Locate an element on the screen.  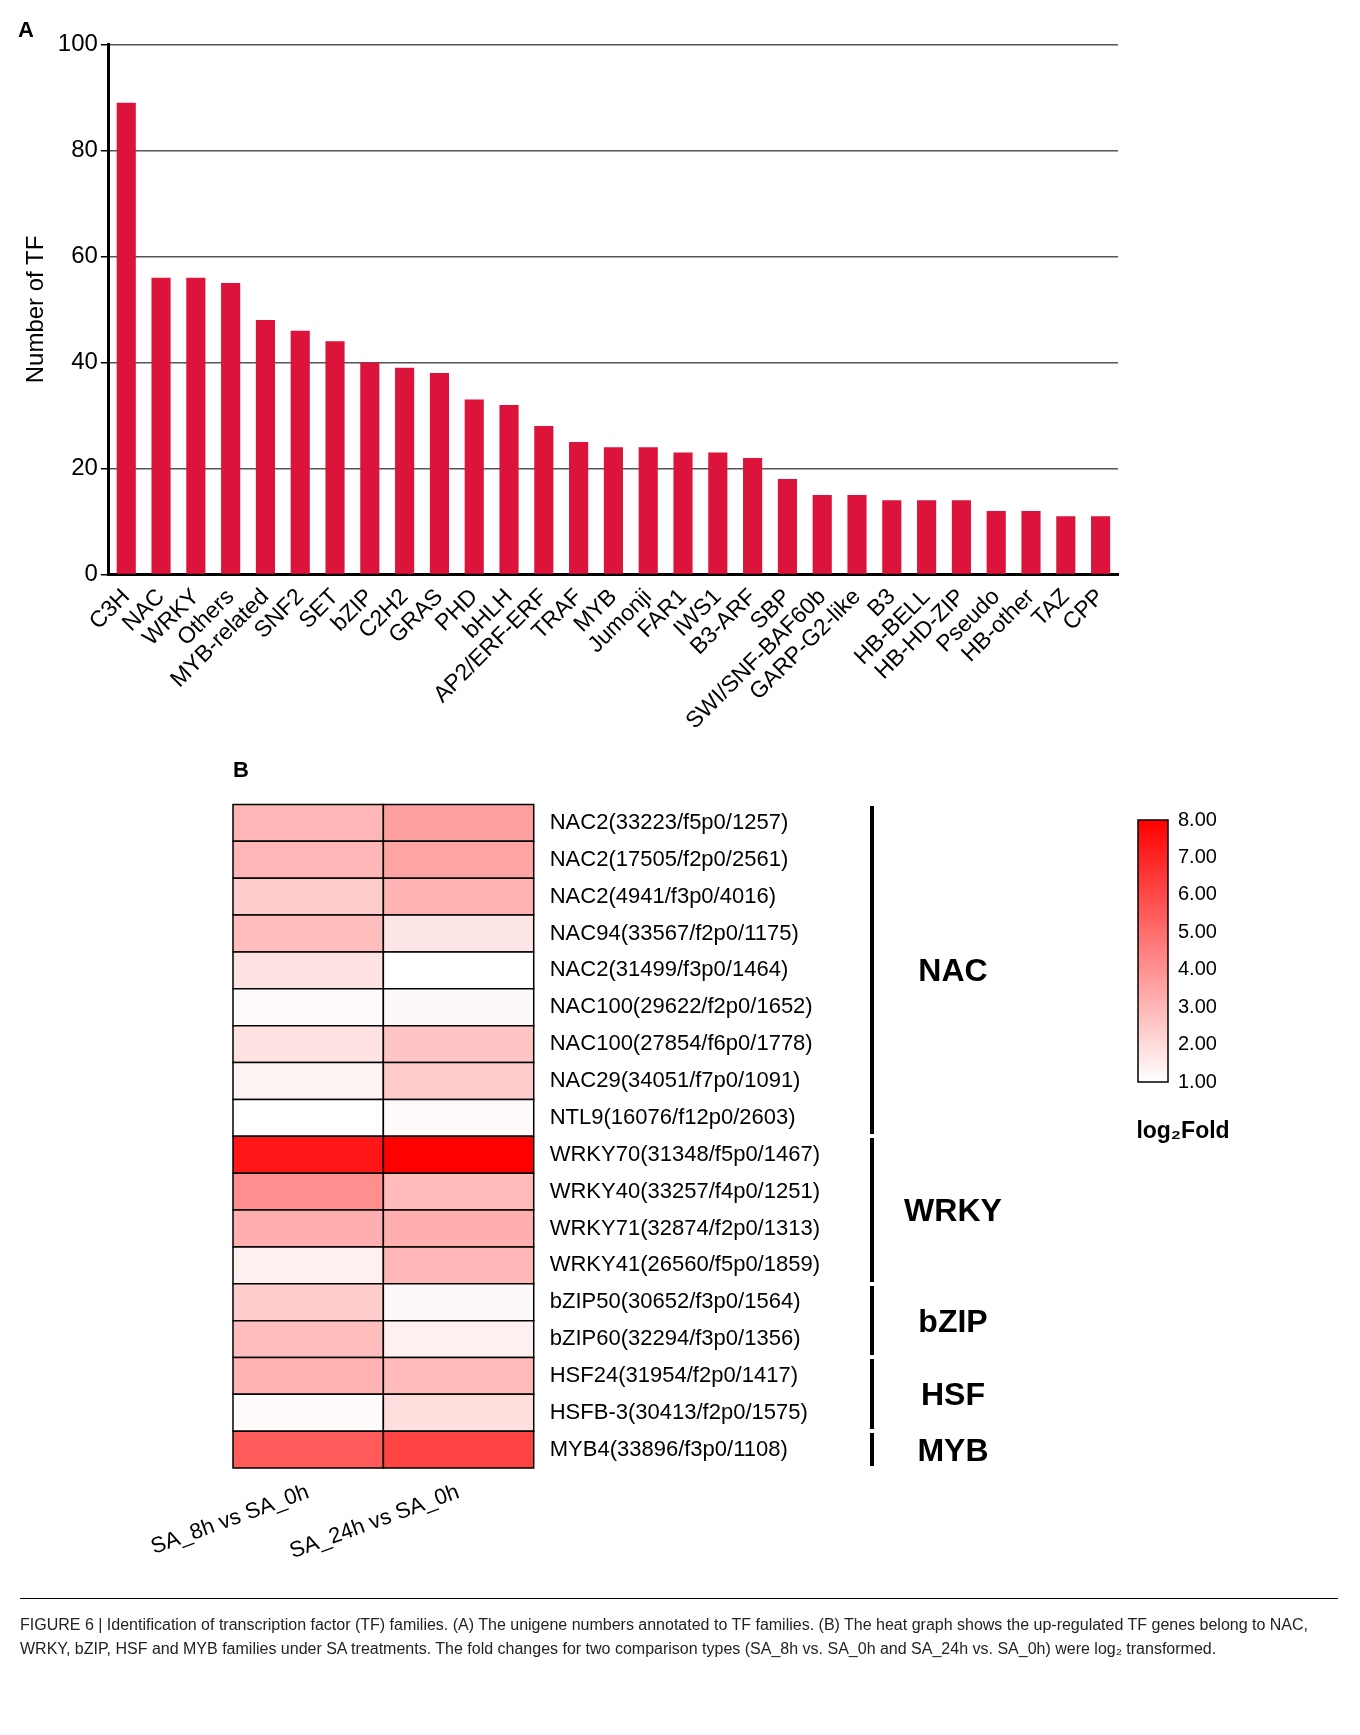
y-tick-label: HSFB-3(30413/f2p0/1575) is located at coordinates (678, 1411).